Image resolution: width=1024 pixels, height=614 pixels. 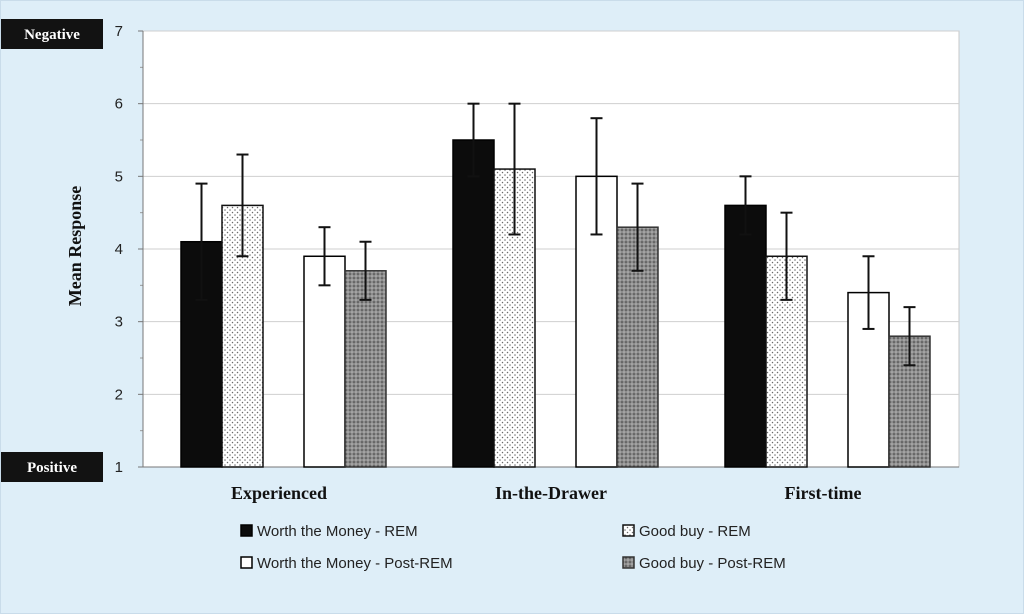 I want to click on bar-in-the-drawer-worth-the-money-rem, so click(x=473, y=303).